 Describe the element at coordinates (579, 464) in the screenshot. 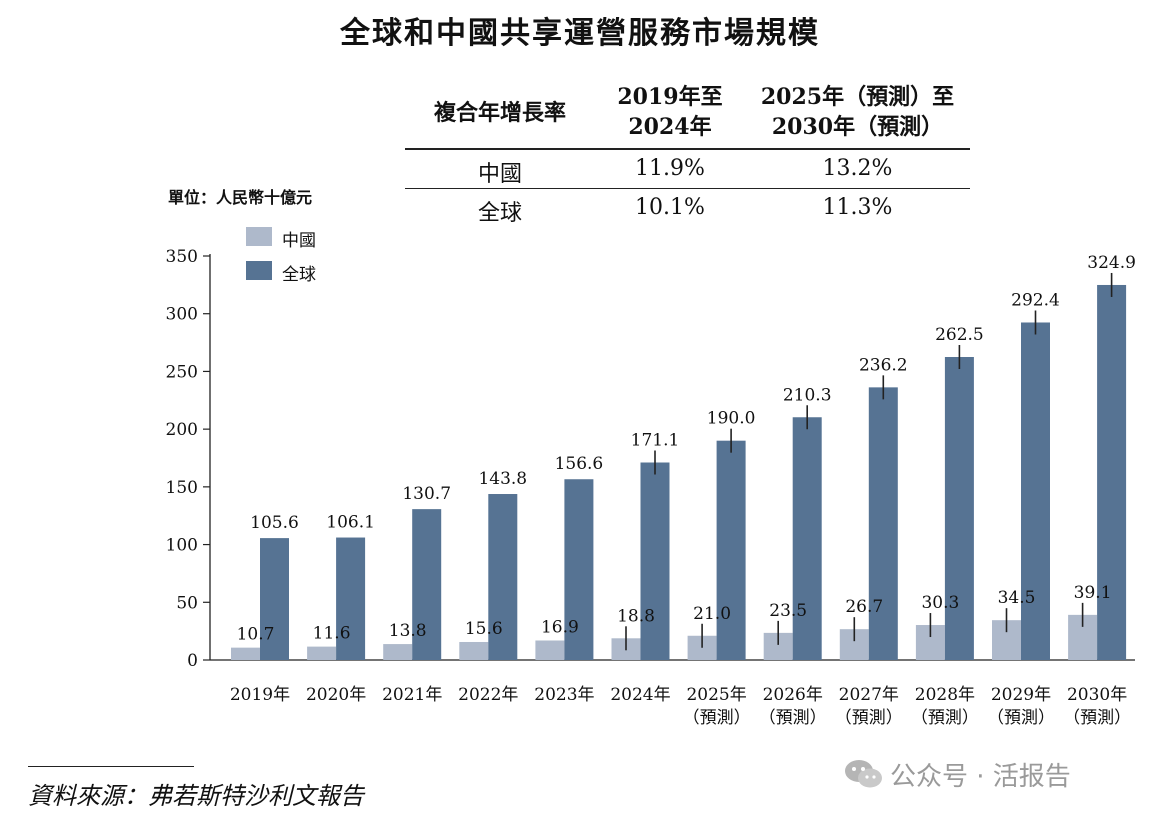

I see `data-label-global: 156.6` at that location.